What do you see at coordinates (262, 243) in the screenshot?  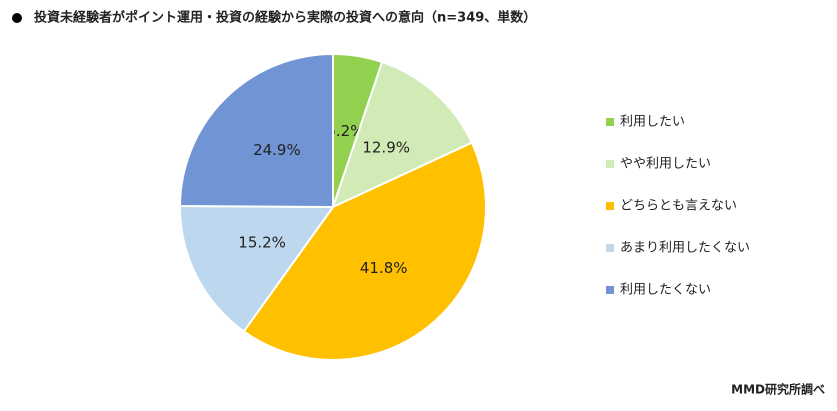 I see `data-label: 15.2%` at bounding box center [262, 243].